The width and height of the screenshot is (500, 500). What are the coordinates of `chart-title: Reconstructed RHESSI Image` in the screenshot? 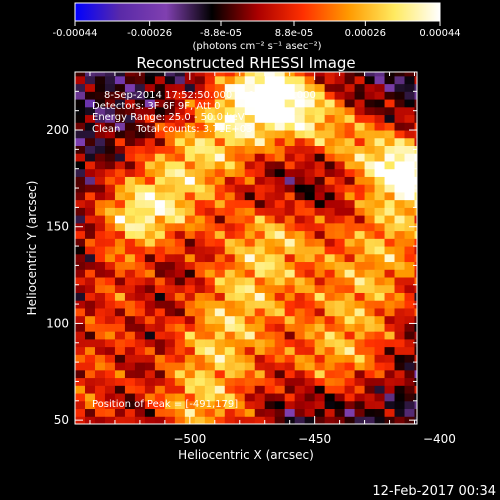 It's located at (245, 63).